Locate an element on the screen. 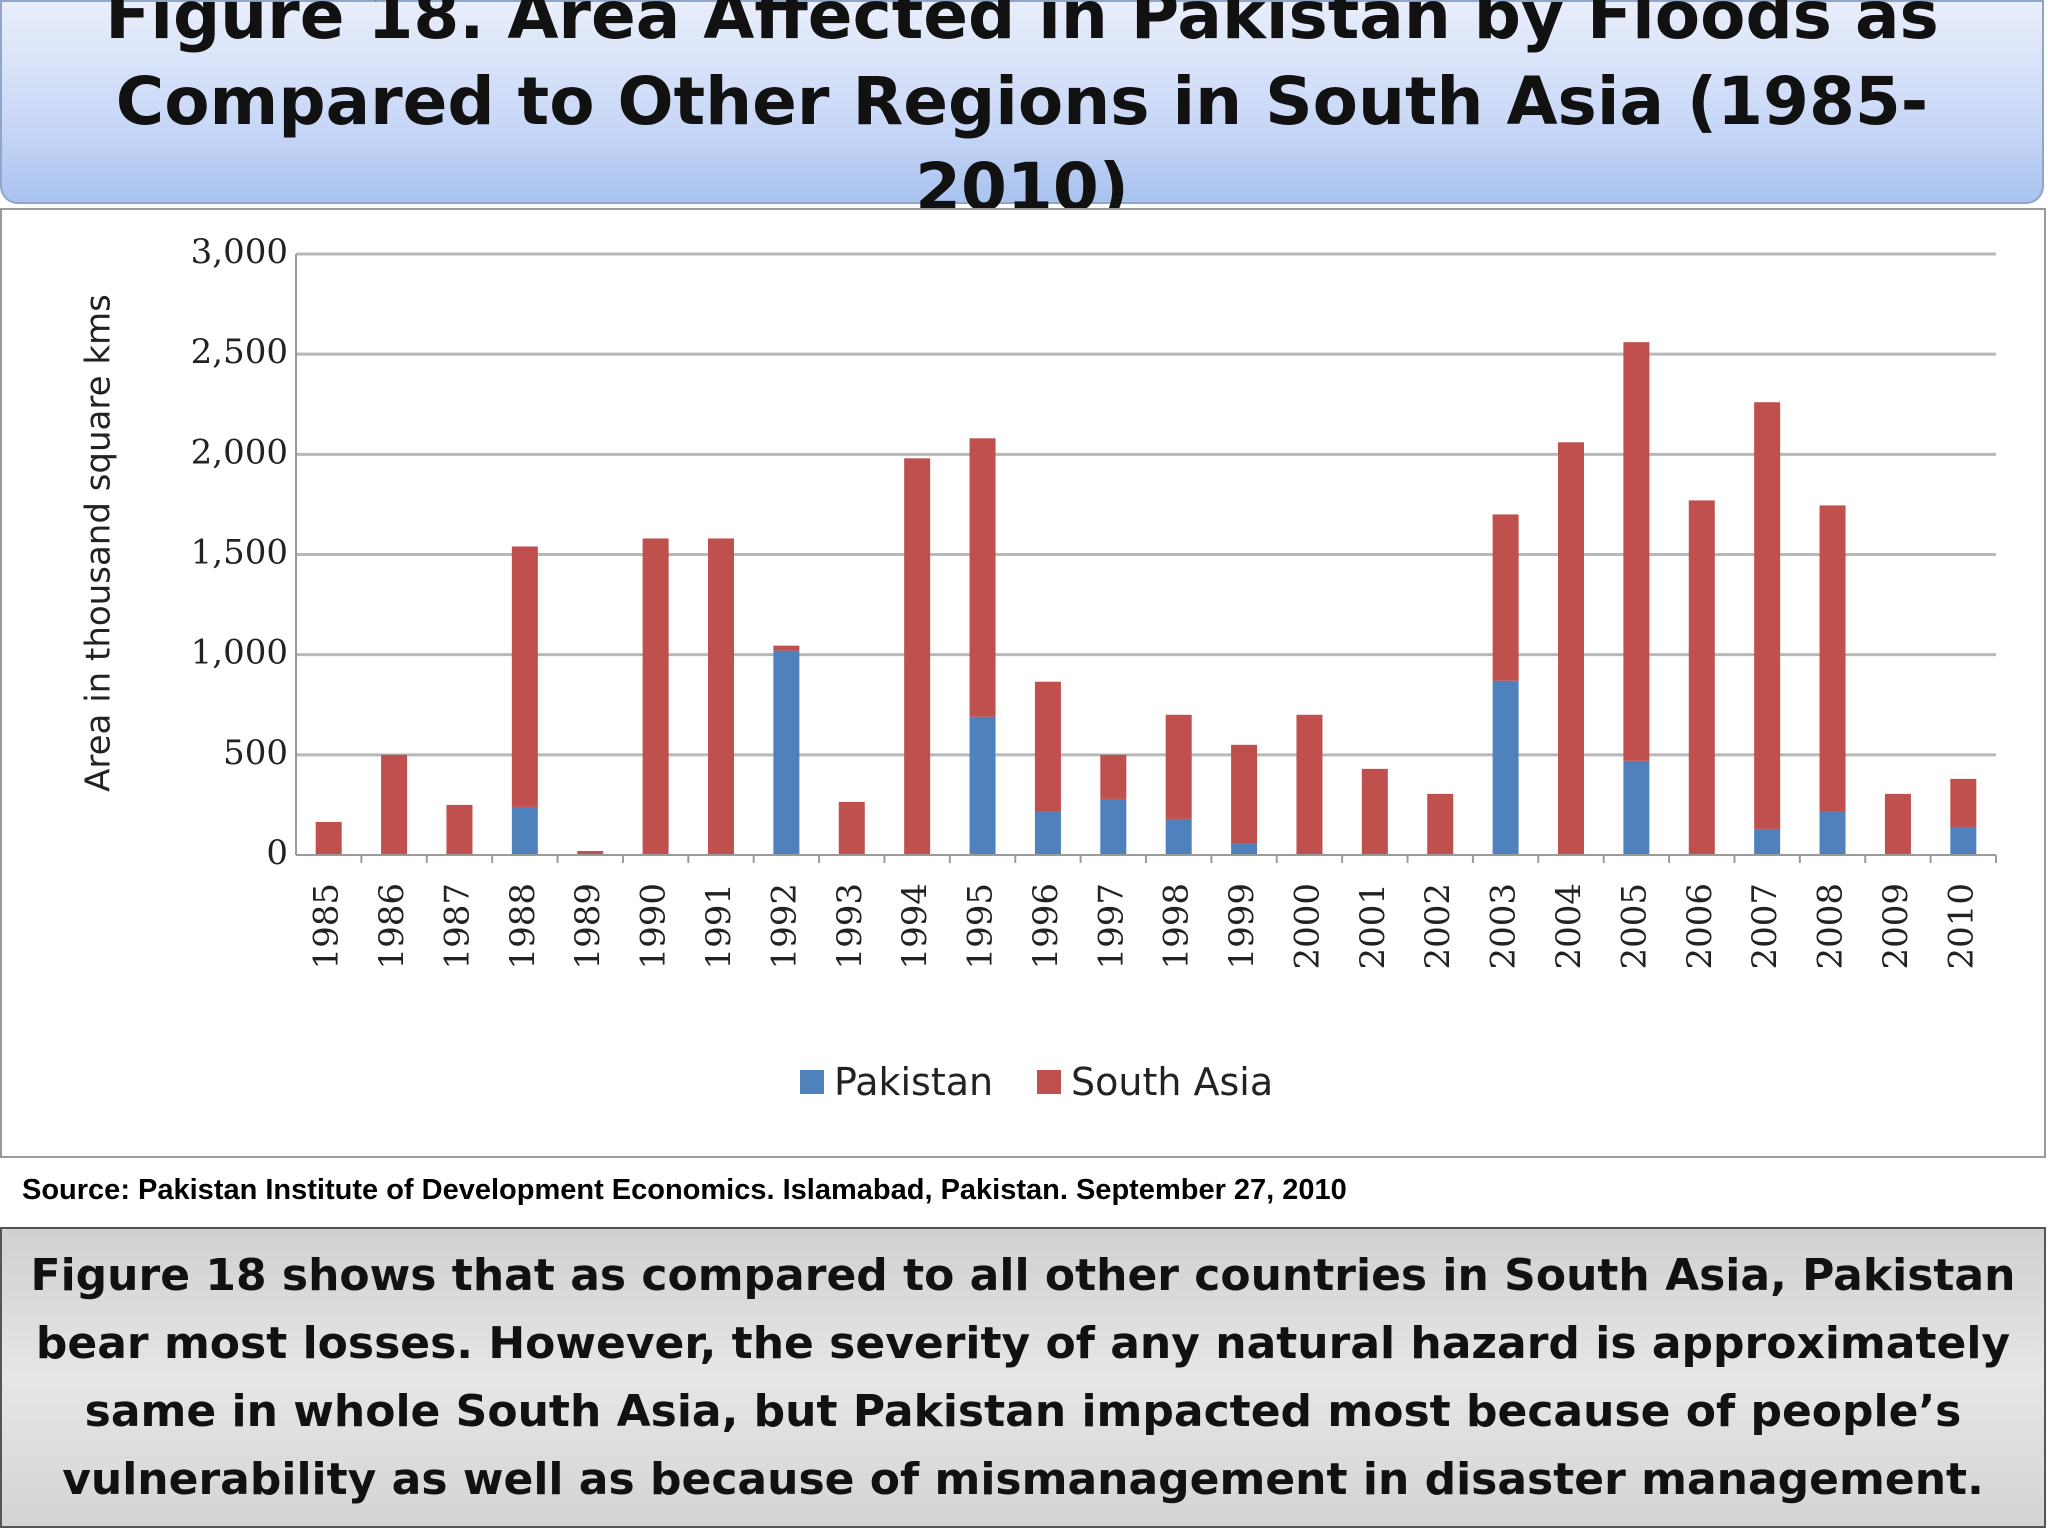 The image size is (2048, 1536). bar-south-asia-1992 is located at coordinates (786, 648).